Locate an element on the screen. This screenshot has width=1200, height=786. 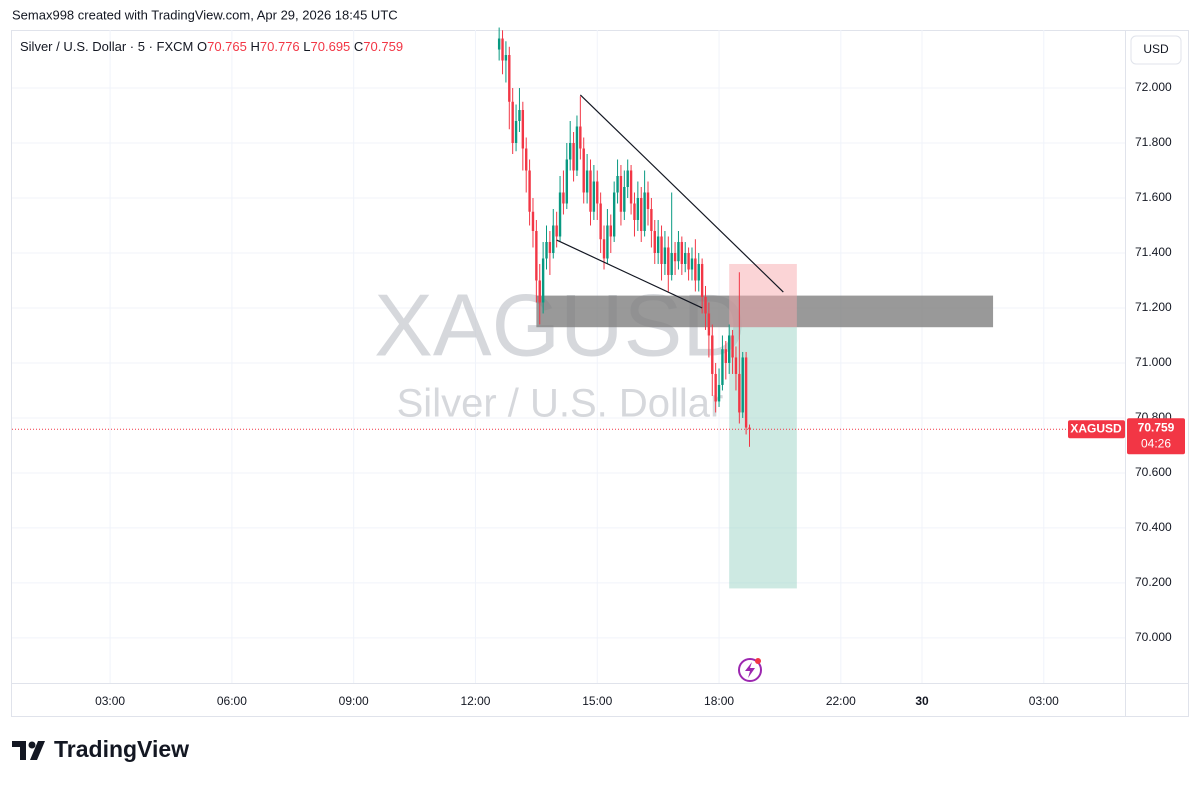
alert-bolt is located at coordinates (750, 670).